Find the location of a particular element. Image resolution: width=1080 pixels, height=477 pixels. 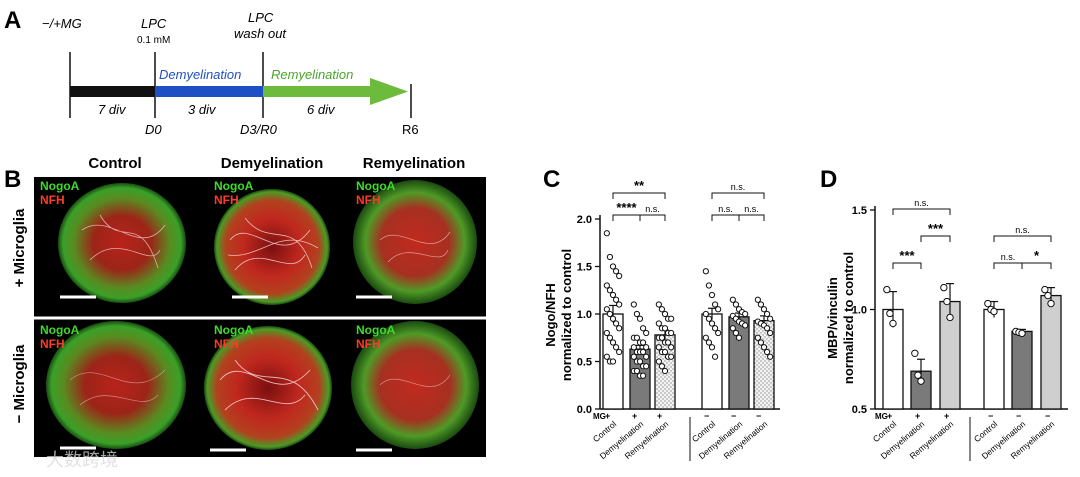

remyelination-bar is located at coordinates (317, 91).